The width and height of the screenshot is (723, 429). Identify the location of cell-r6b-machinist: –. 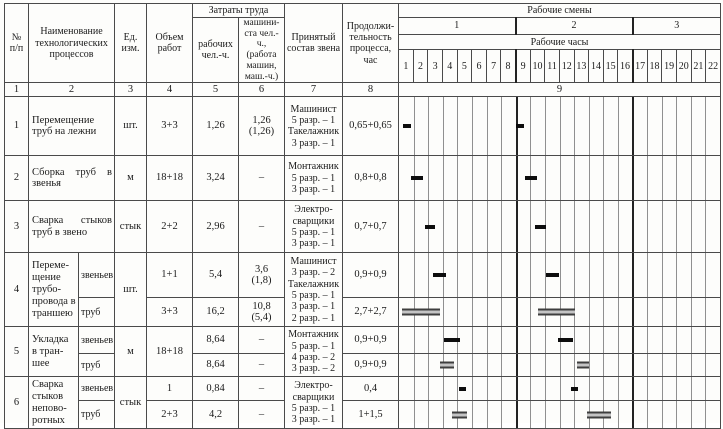
(261, 414).